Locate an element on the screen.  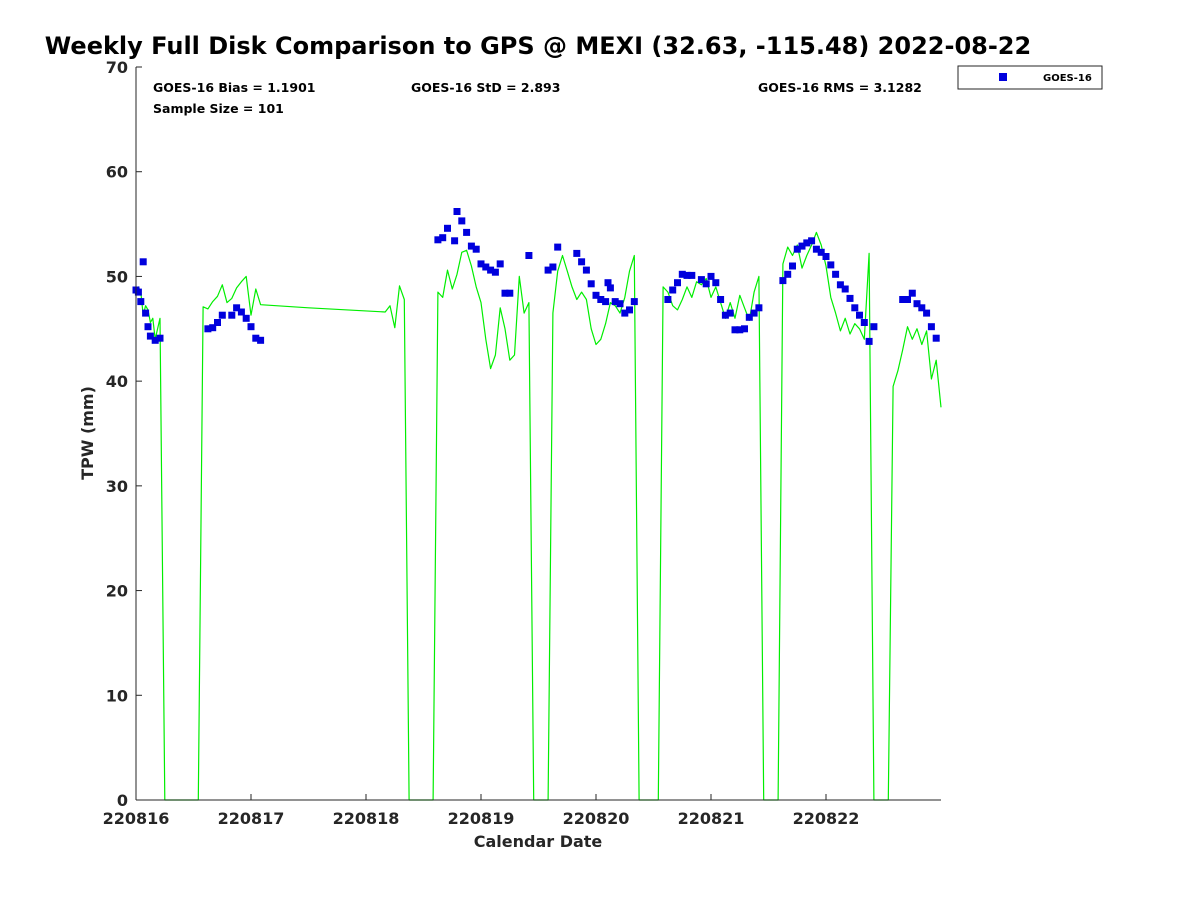
std-stat: GOES-16 StD = 2.893 is located at coordinates (485, 87).